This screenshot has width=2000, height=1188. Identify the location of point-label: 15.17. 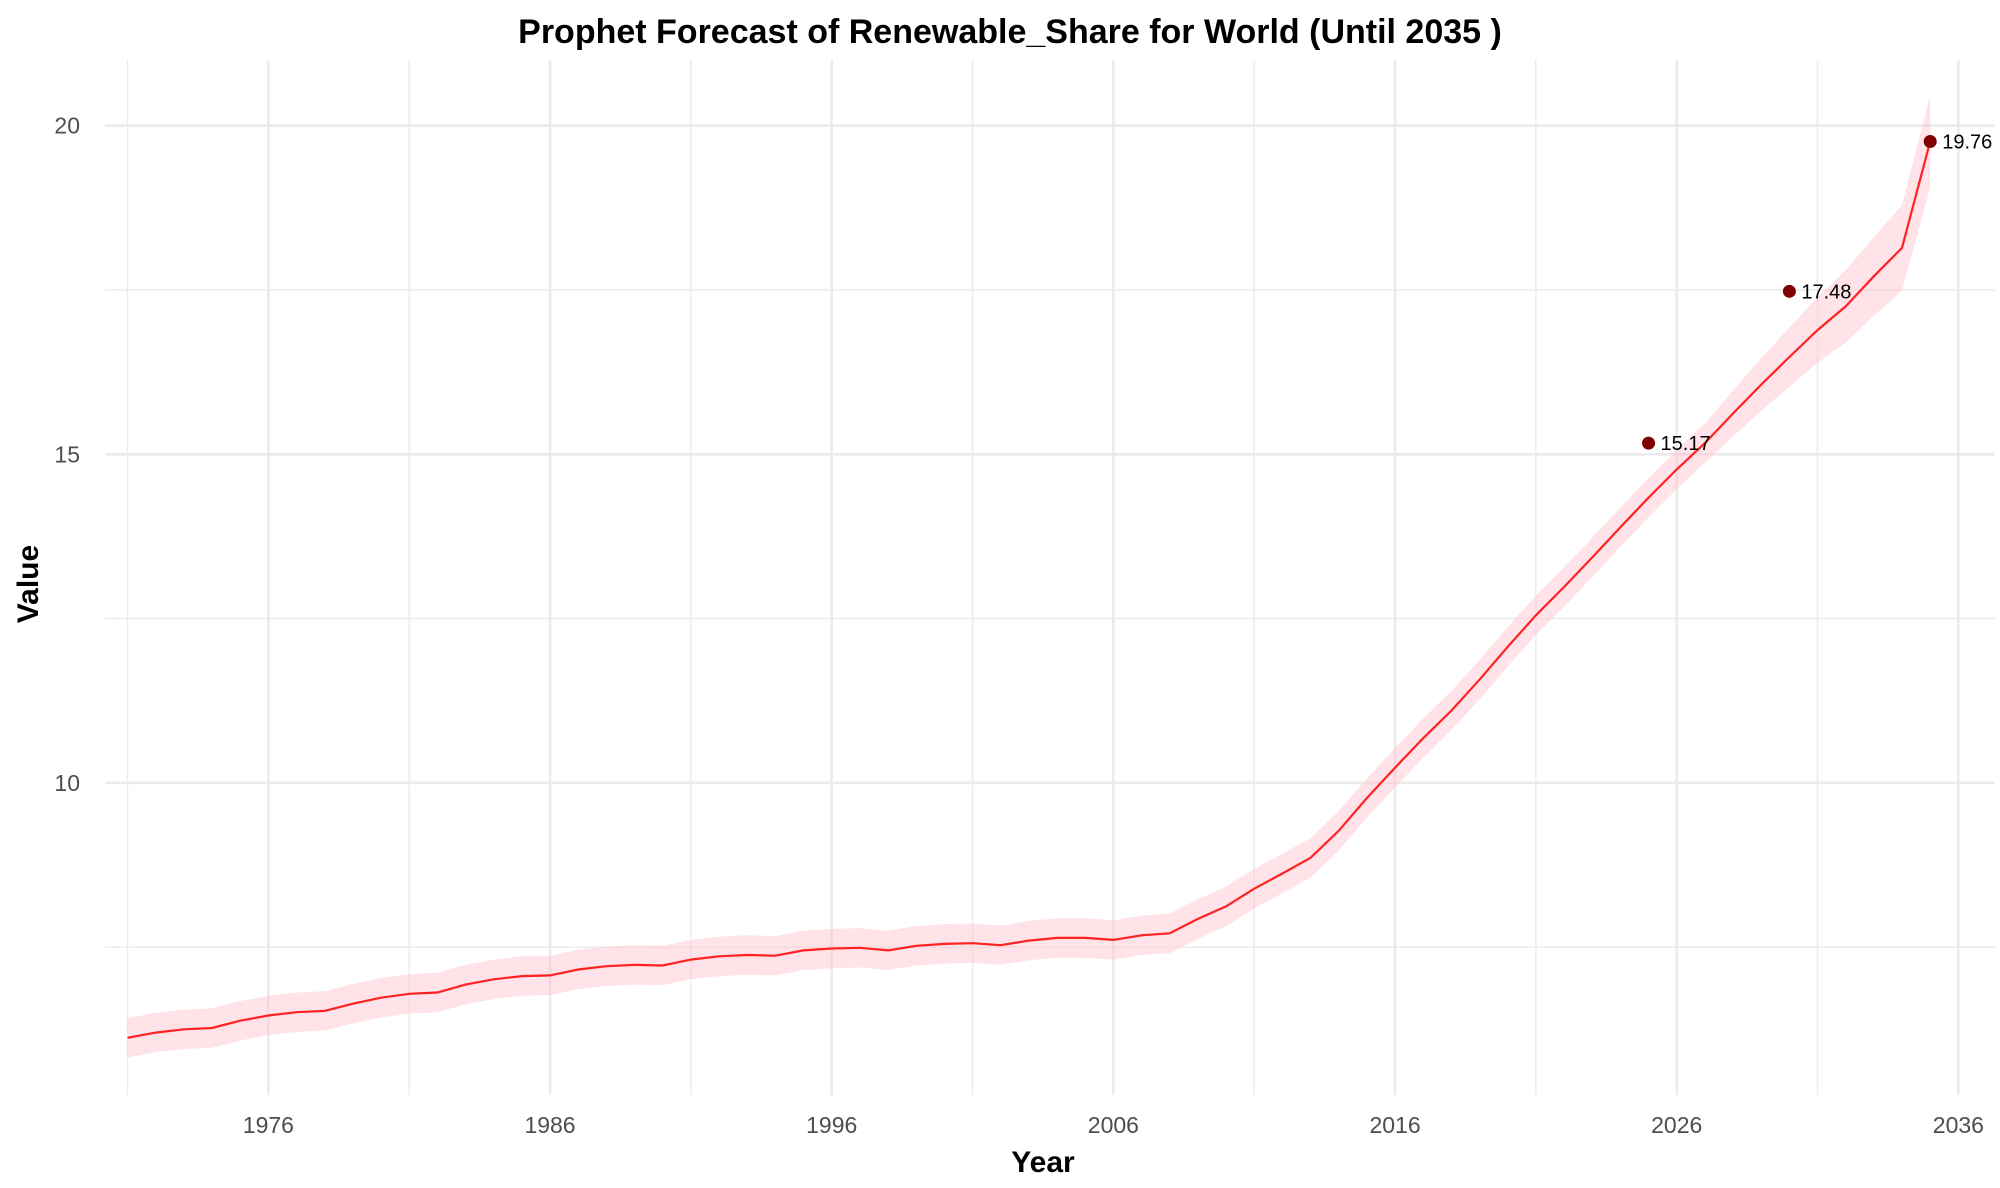
(1686, 444).